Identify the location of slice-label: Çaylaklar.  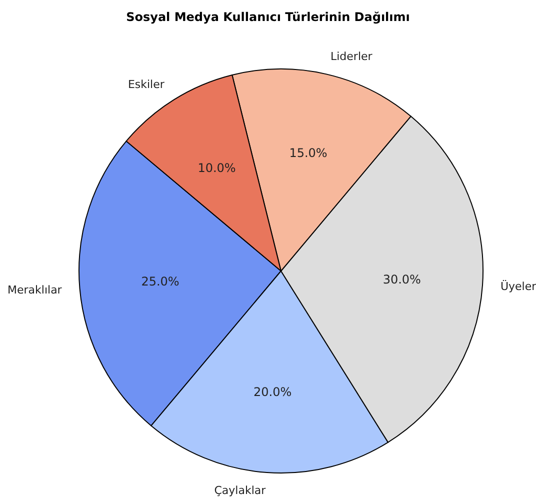
(240, 490).